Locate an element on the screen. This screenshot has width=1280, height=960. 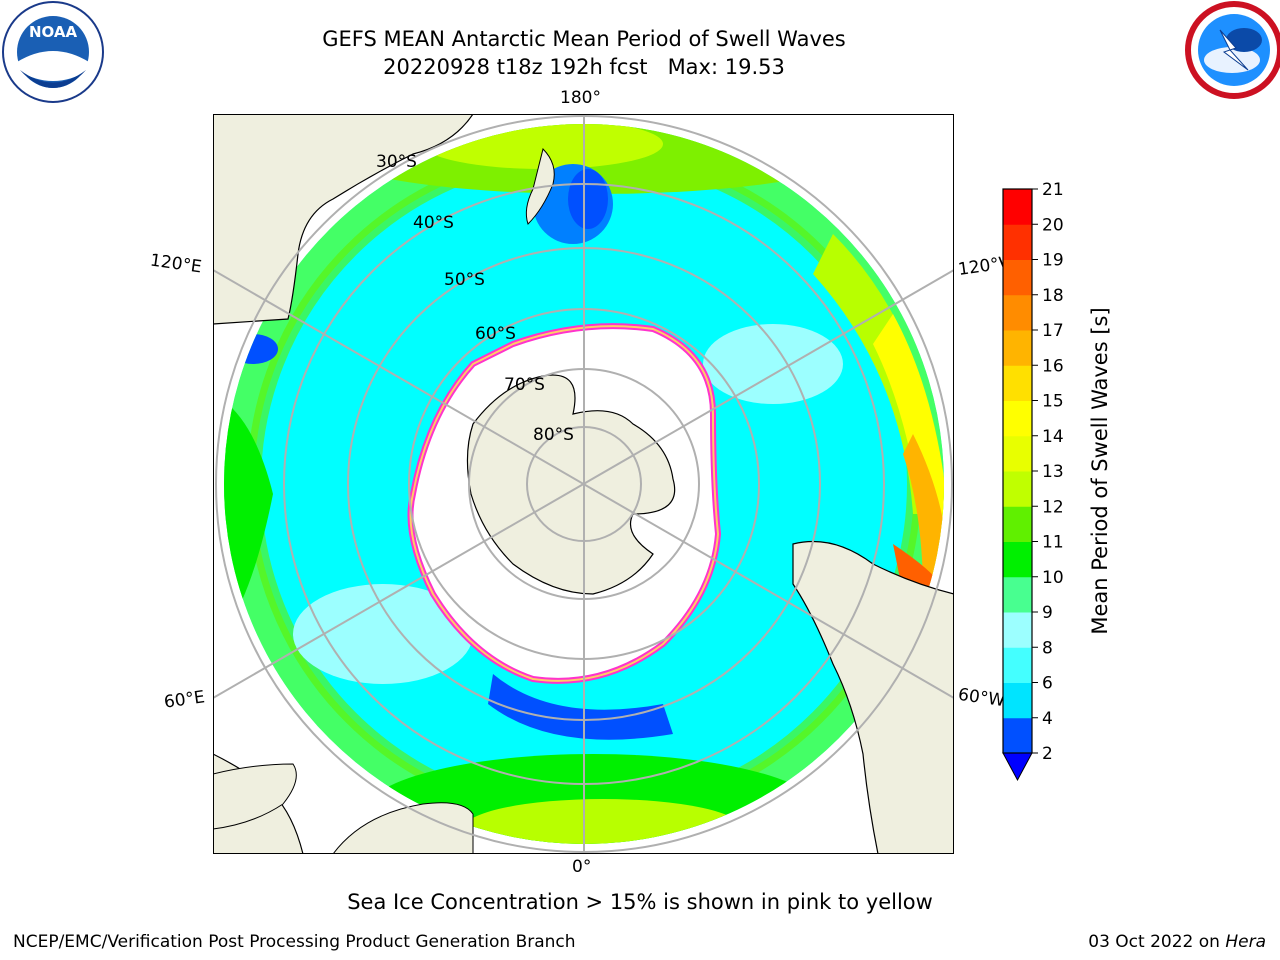
lon-label-0: 0° is located at coordinates (582, 867).